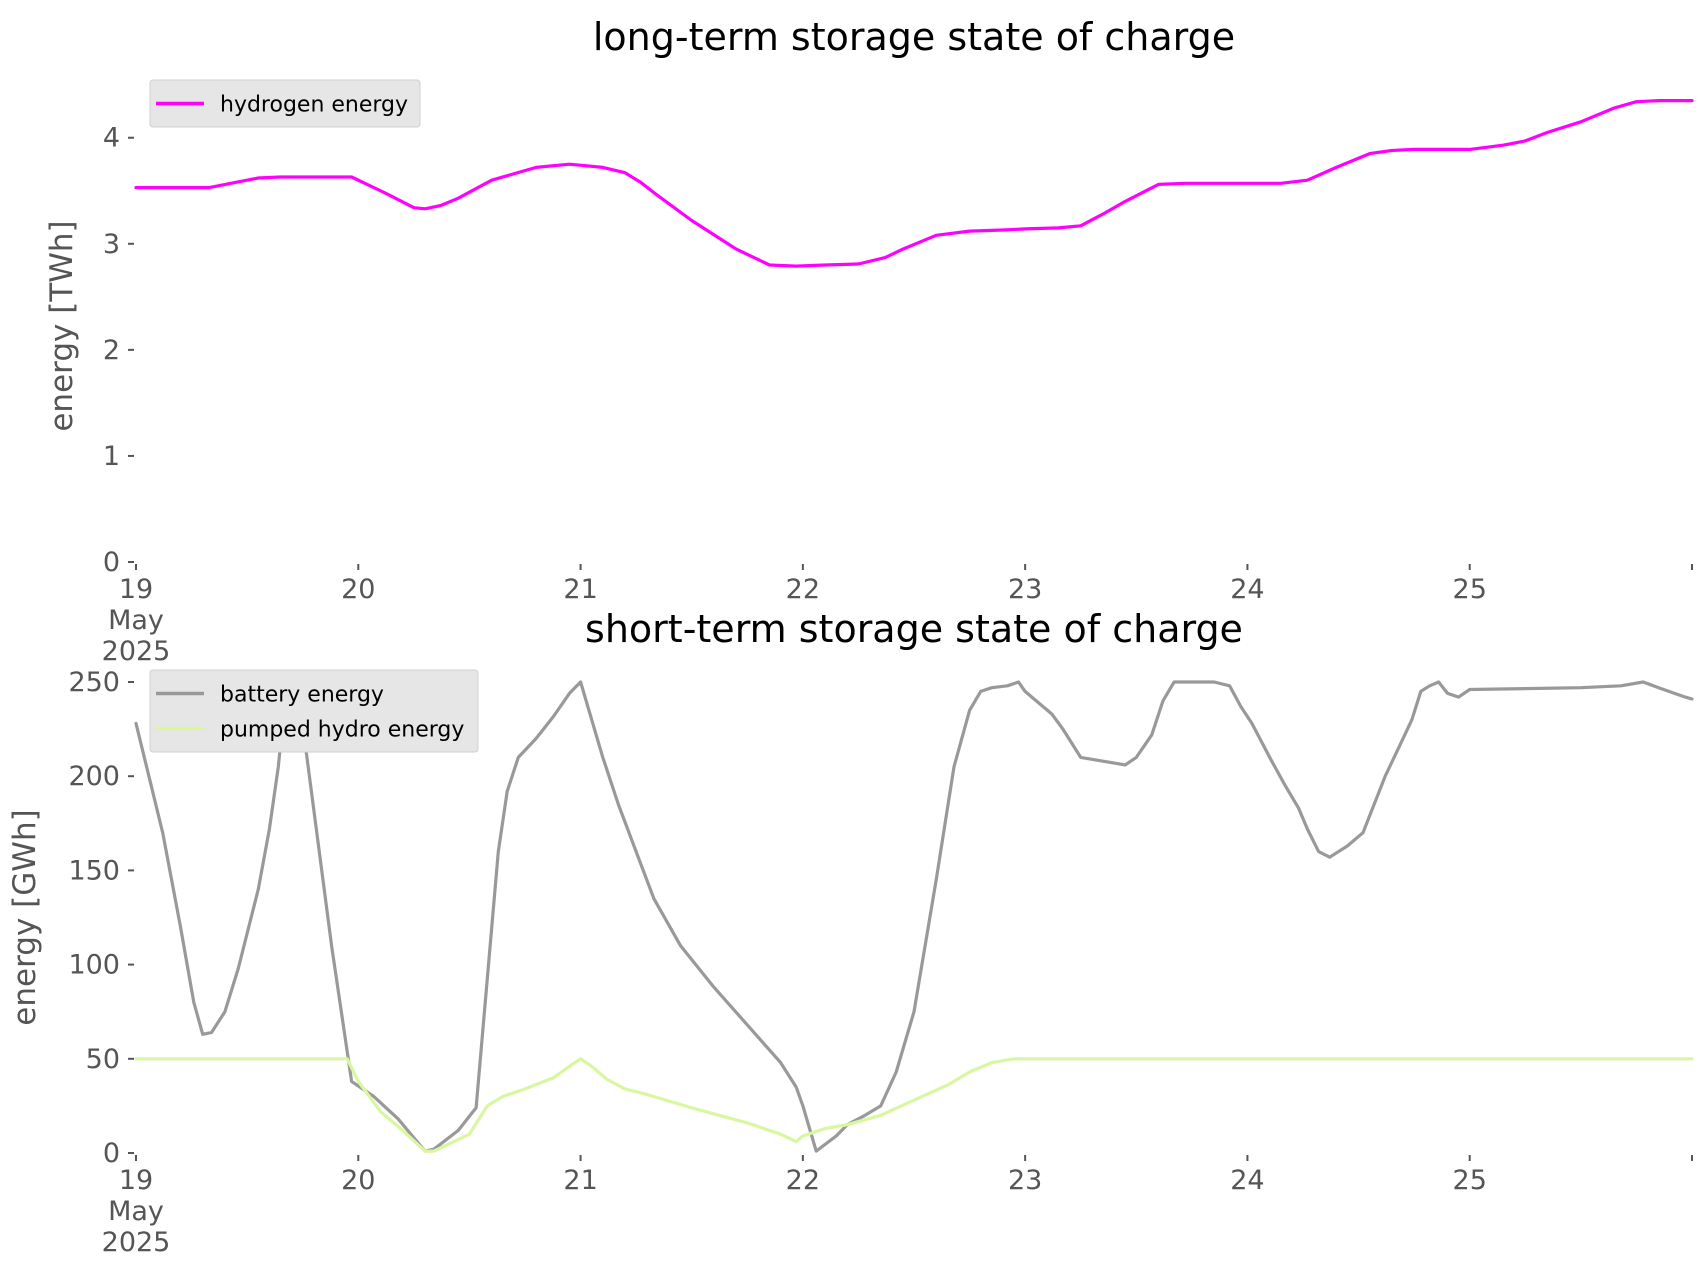  What do you see at coordinates (314, 105) in the screenshot?
I see `legend-label: hydrogen energy` at bounding box center [314, 105].